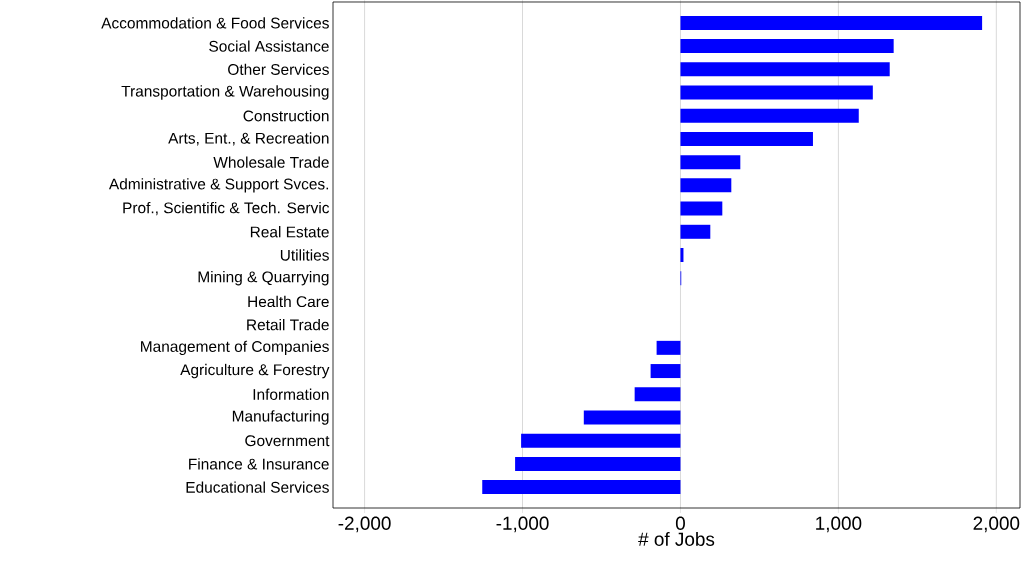 This screenshot has height=582, width=1031. Describe the element at coordinates (304, 255) in the screenshot. I see `y-tick-label: Utilities` at that location.